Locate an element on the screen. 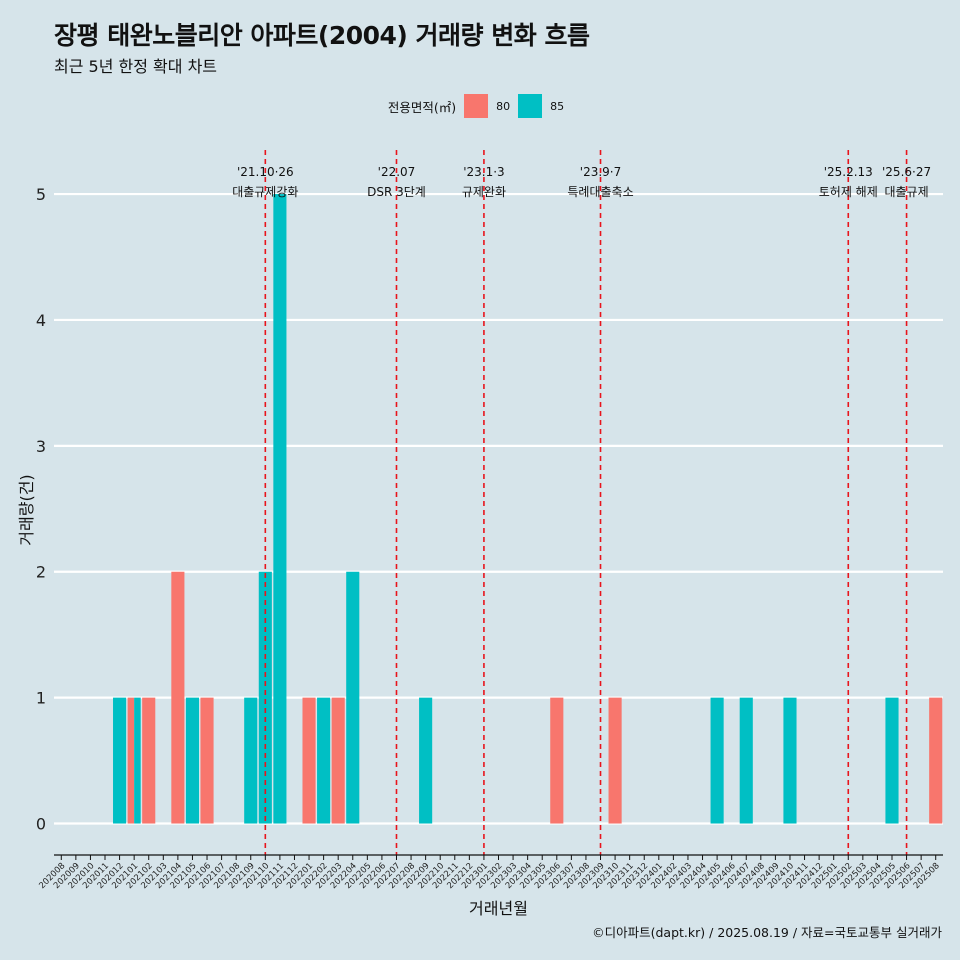 Image resolution: width=960 pixels, height=960 pixels. y-tick-label: 3 is located at coordinates (41, 446).